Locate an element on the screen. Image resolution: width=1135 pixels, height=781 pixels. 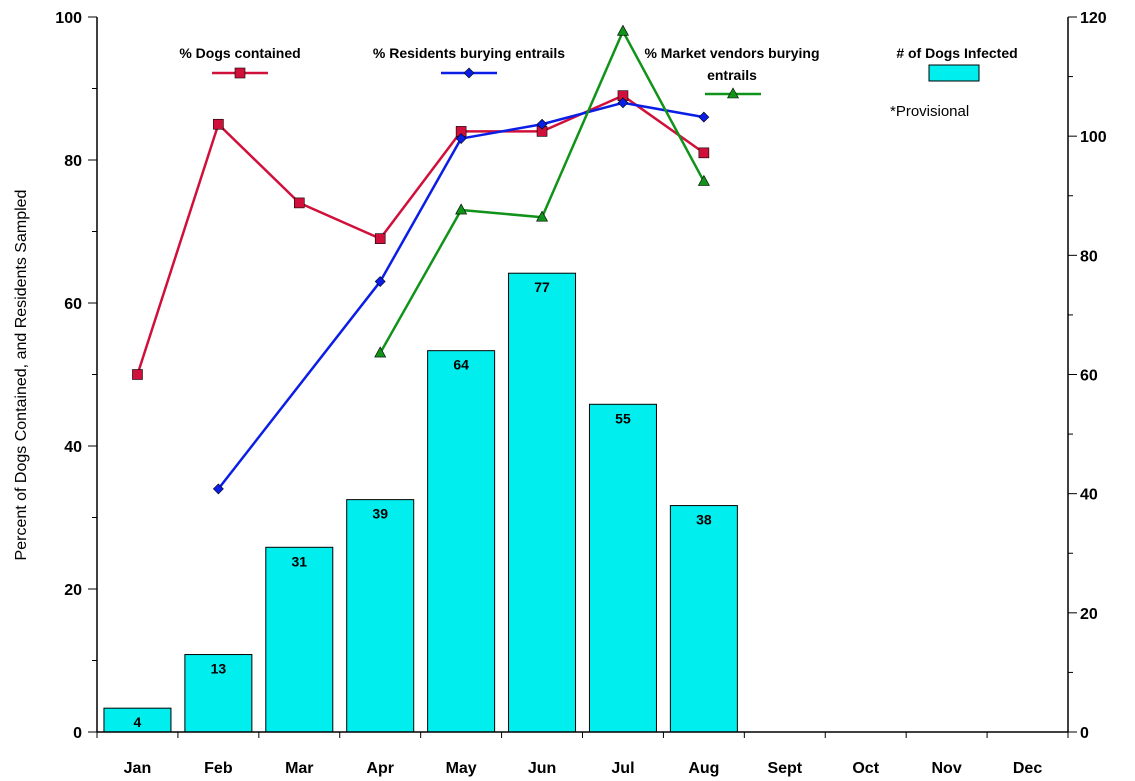
series-3-point-jul is located at coordinates (622, 30).